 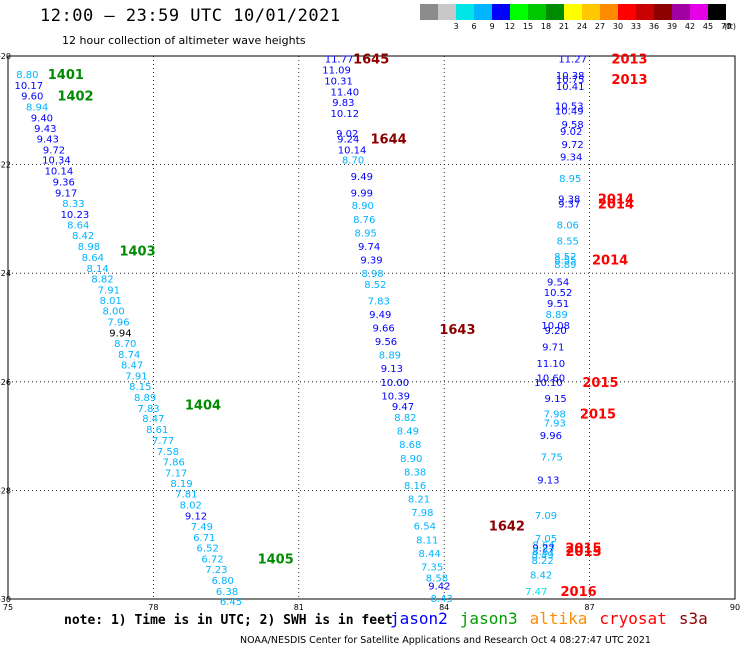 What do you see at coordinates (551, 378) in the screenshot?
I see `wave-height-value: 10.60` at bounding box center [551, 378].